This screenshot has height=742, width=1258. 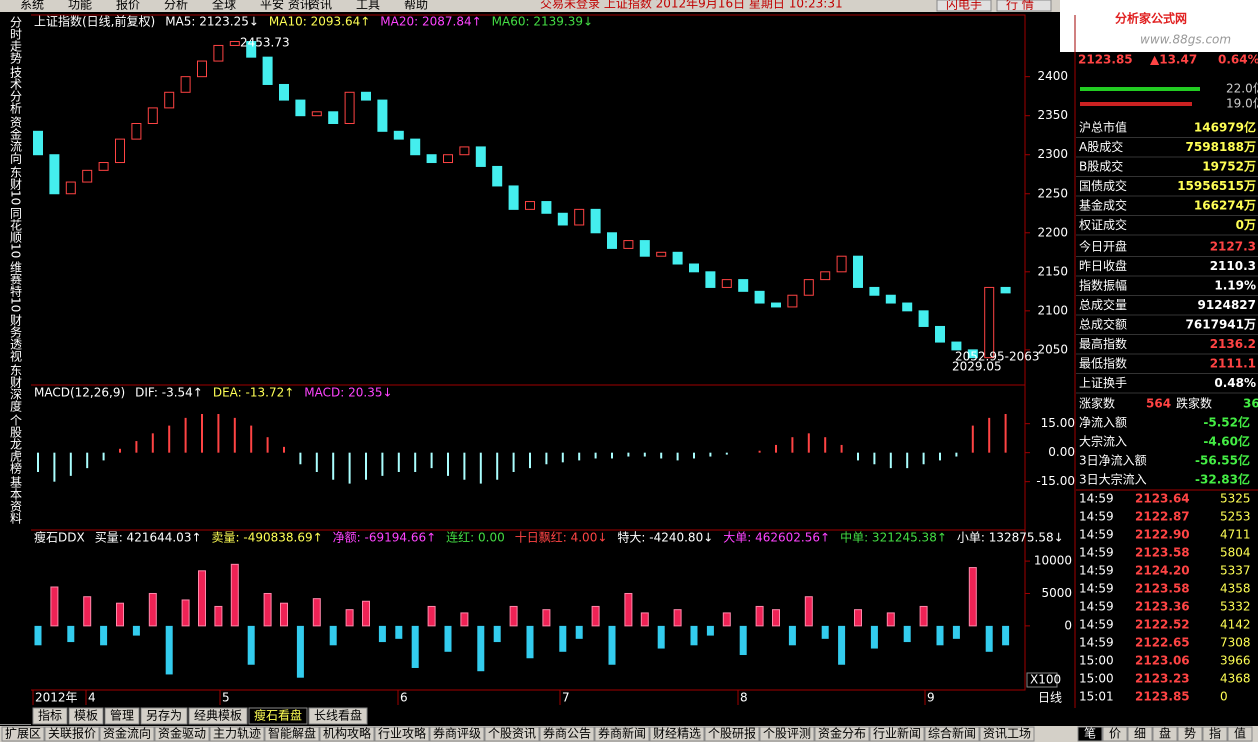 What do you see at coordinates (15, 90) in the screenshot?
I see `side-tab: 技术分析` at bounding box center [15, 90].